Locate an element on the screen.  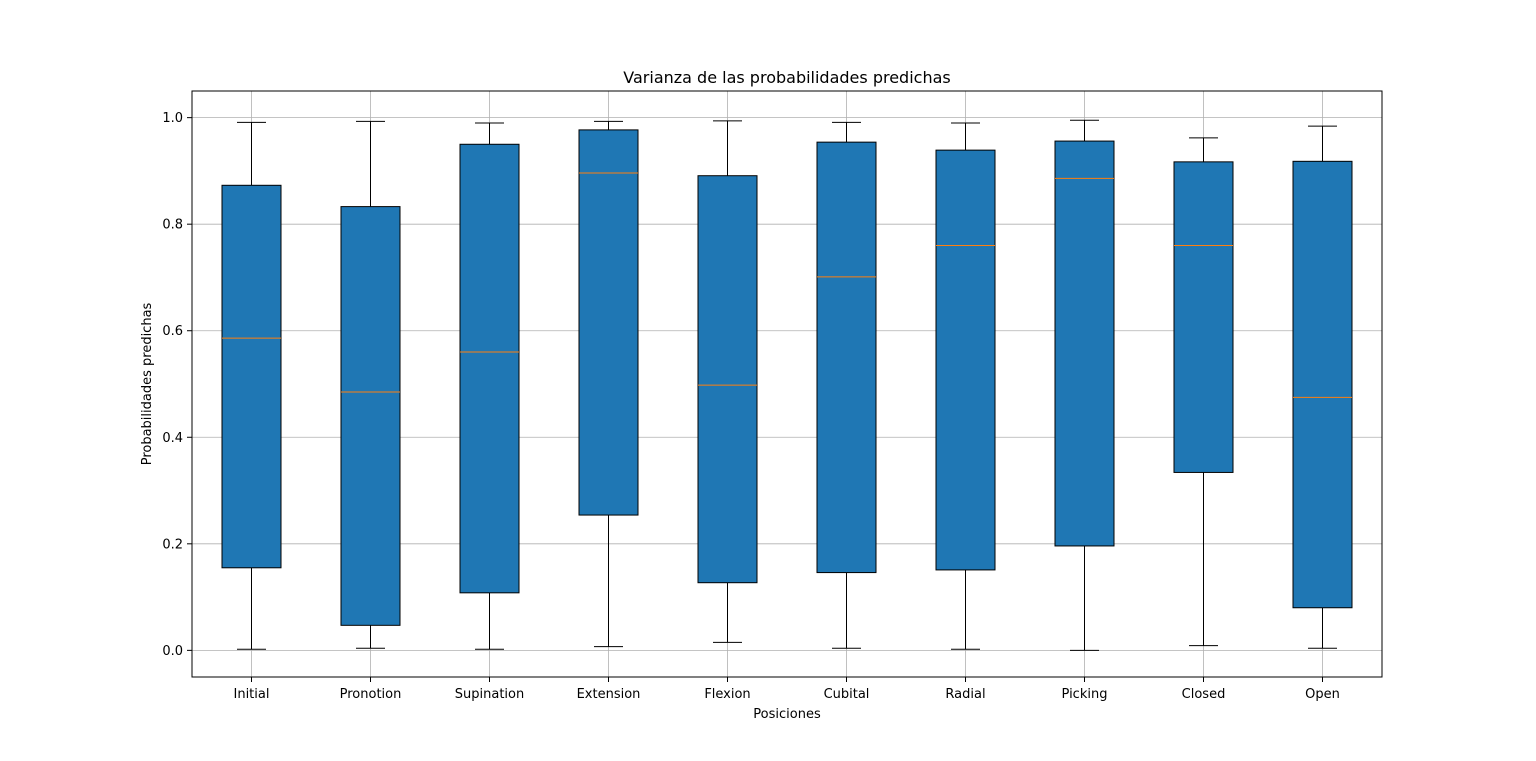
y-tick-label: 1.0 is located at coordinates (172, 118).